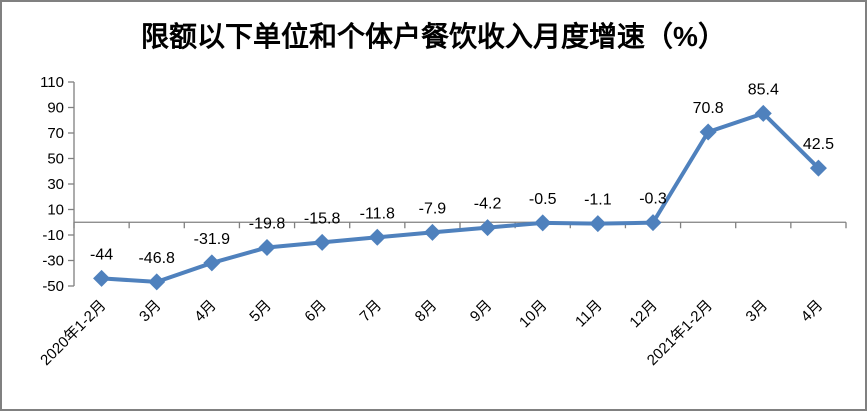  I want to click on data-point-label: -15.8, so click(322, 218).